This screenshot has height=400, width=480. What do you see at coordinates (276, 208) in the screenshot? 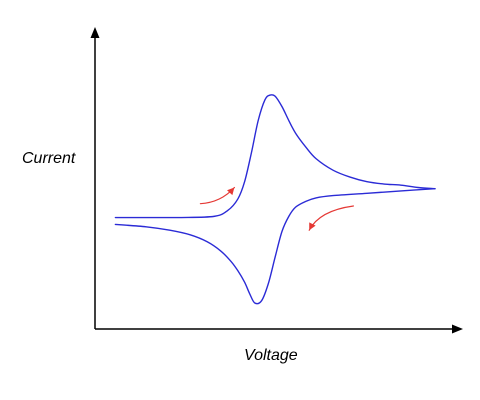
I see `annotation-layer` at bounding box center [276, 208].